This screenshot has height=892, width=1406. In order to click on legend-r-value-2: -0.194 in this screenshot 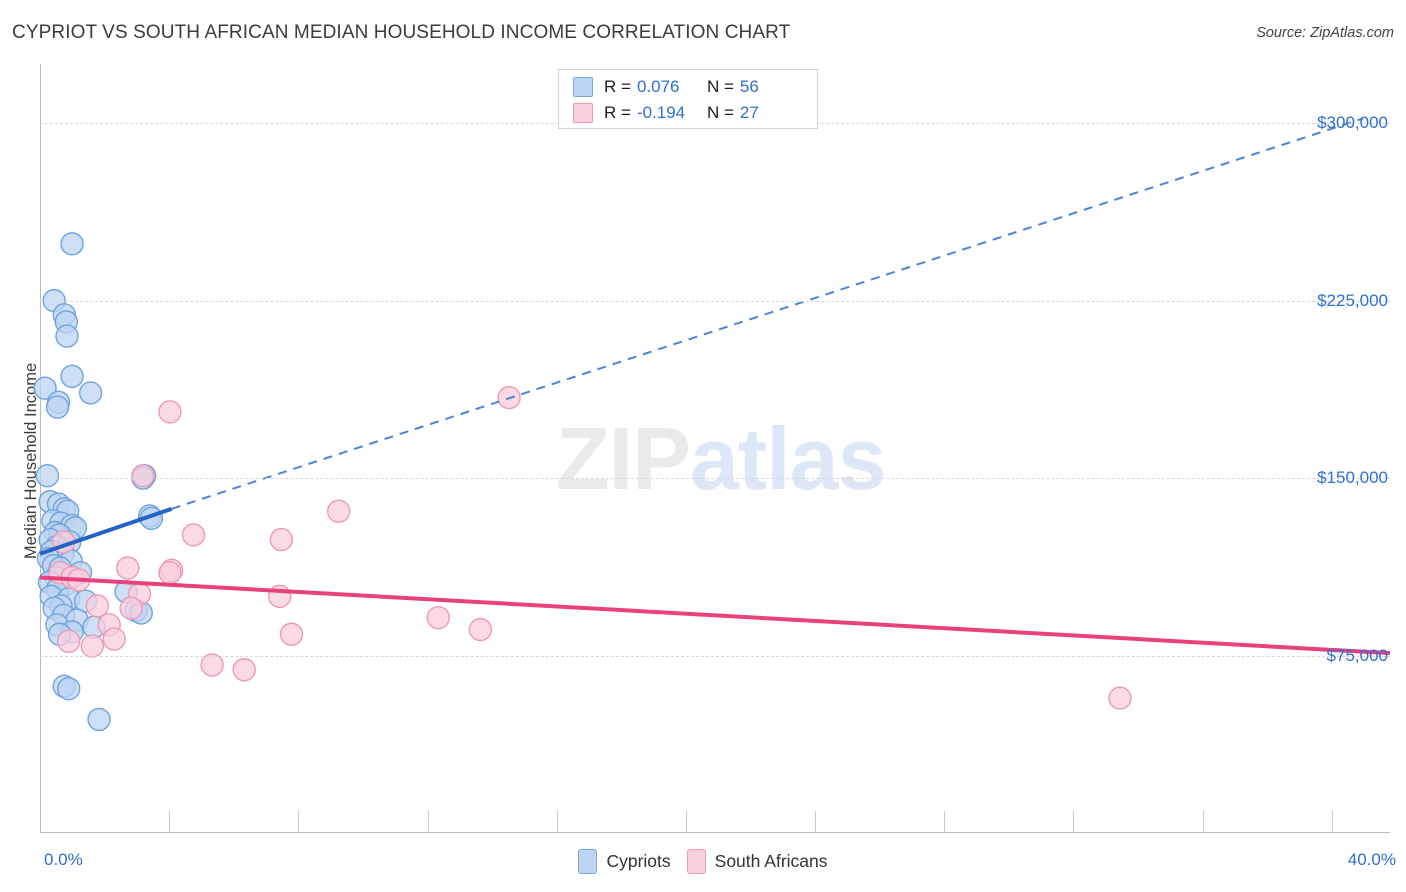, I will do `click(661, 112)`.